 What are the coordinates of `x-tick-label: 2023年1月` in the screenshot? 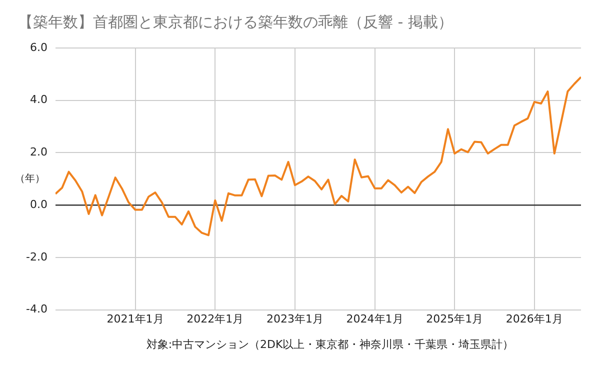 It's located at (295, 319).